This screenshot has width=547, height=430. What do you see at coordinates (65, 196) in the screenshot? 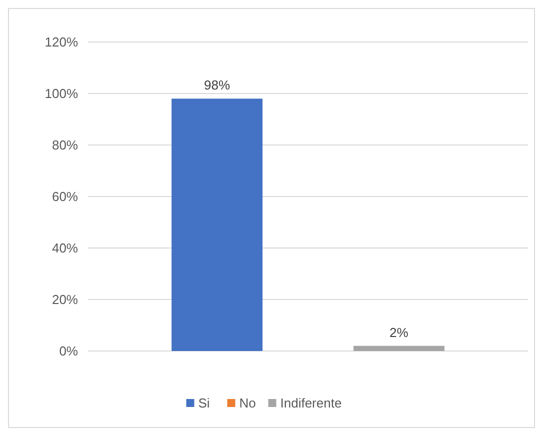
I see `y-tick-label: 60%` at bounding box center [65, 196].